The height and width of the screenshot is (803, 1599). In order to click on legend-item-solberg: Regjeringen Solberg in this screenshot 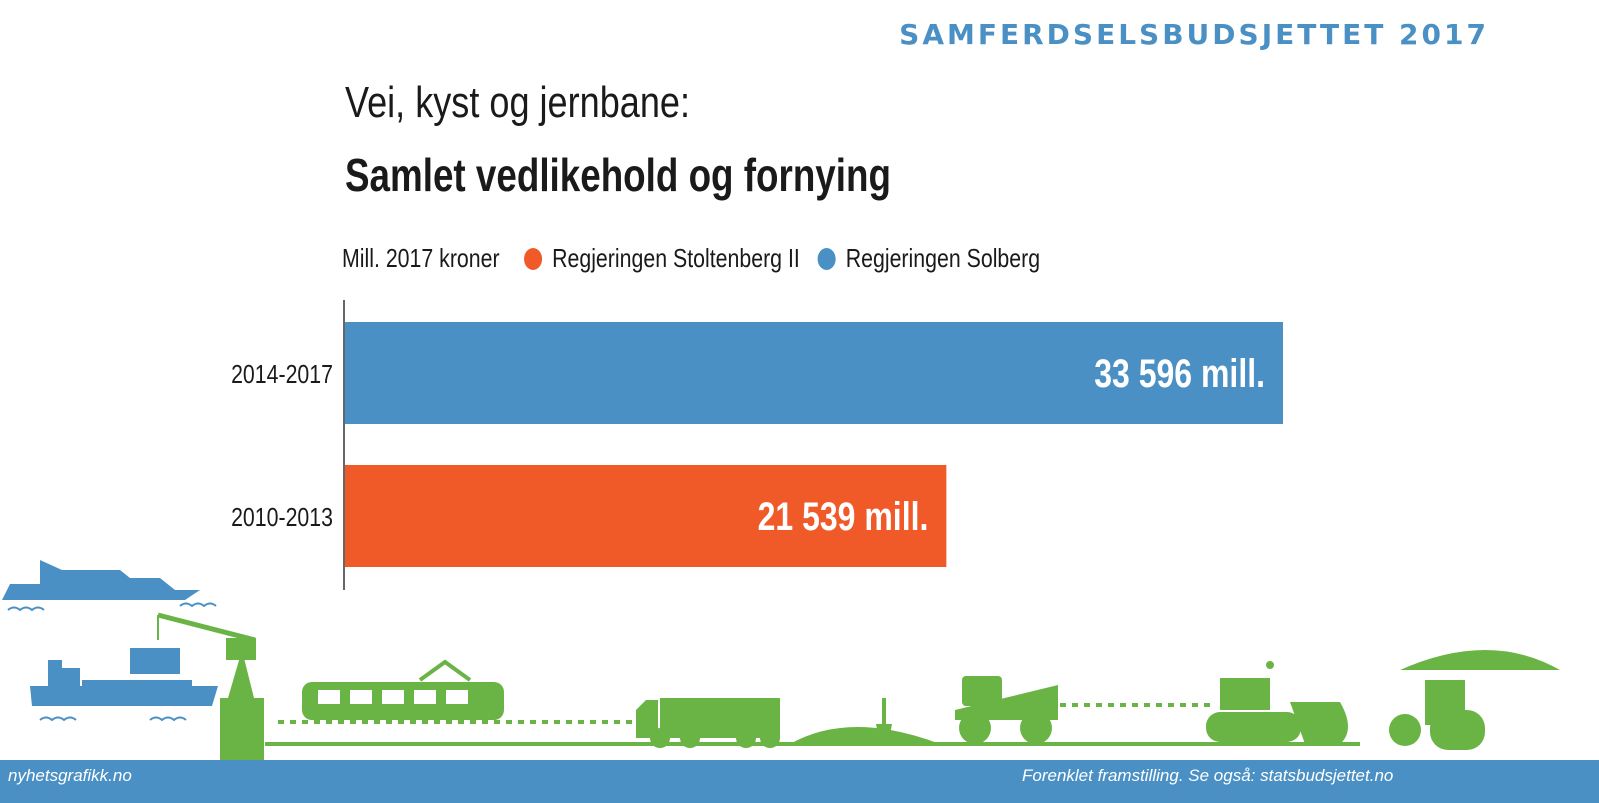, I will do `click(929, 258)`.